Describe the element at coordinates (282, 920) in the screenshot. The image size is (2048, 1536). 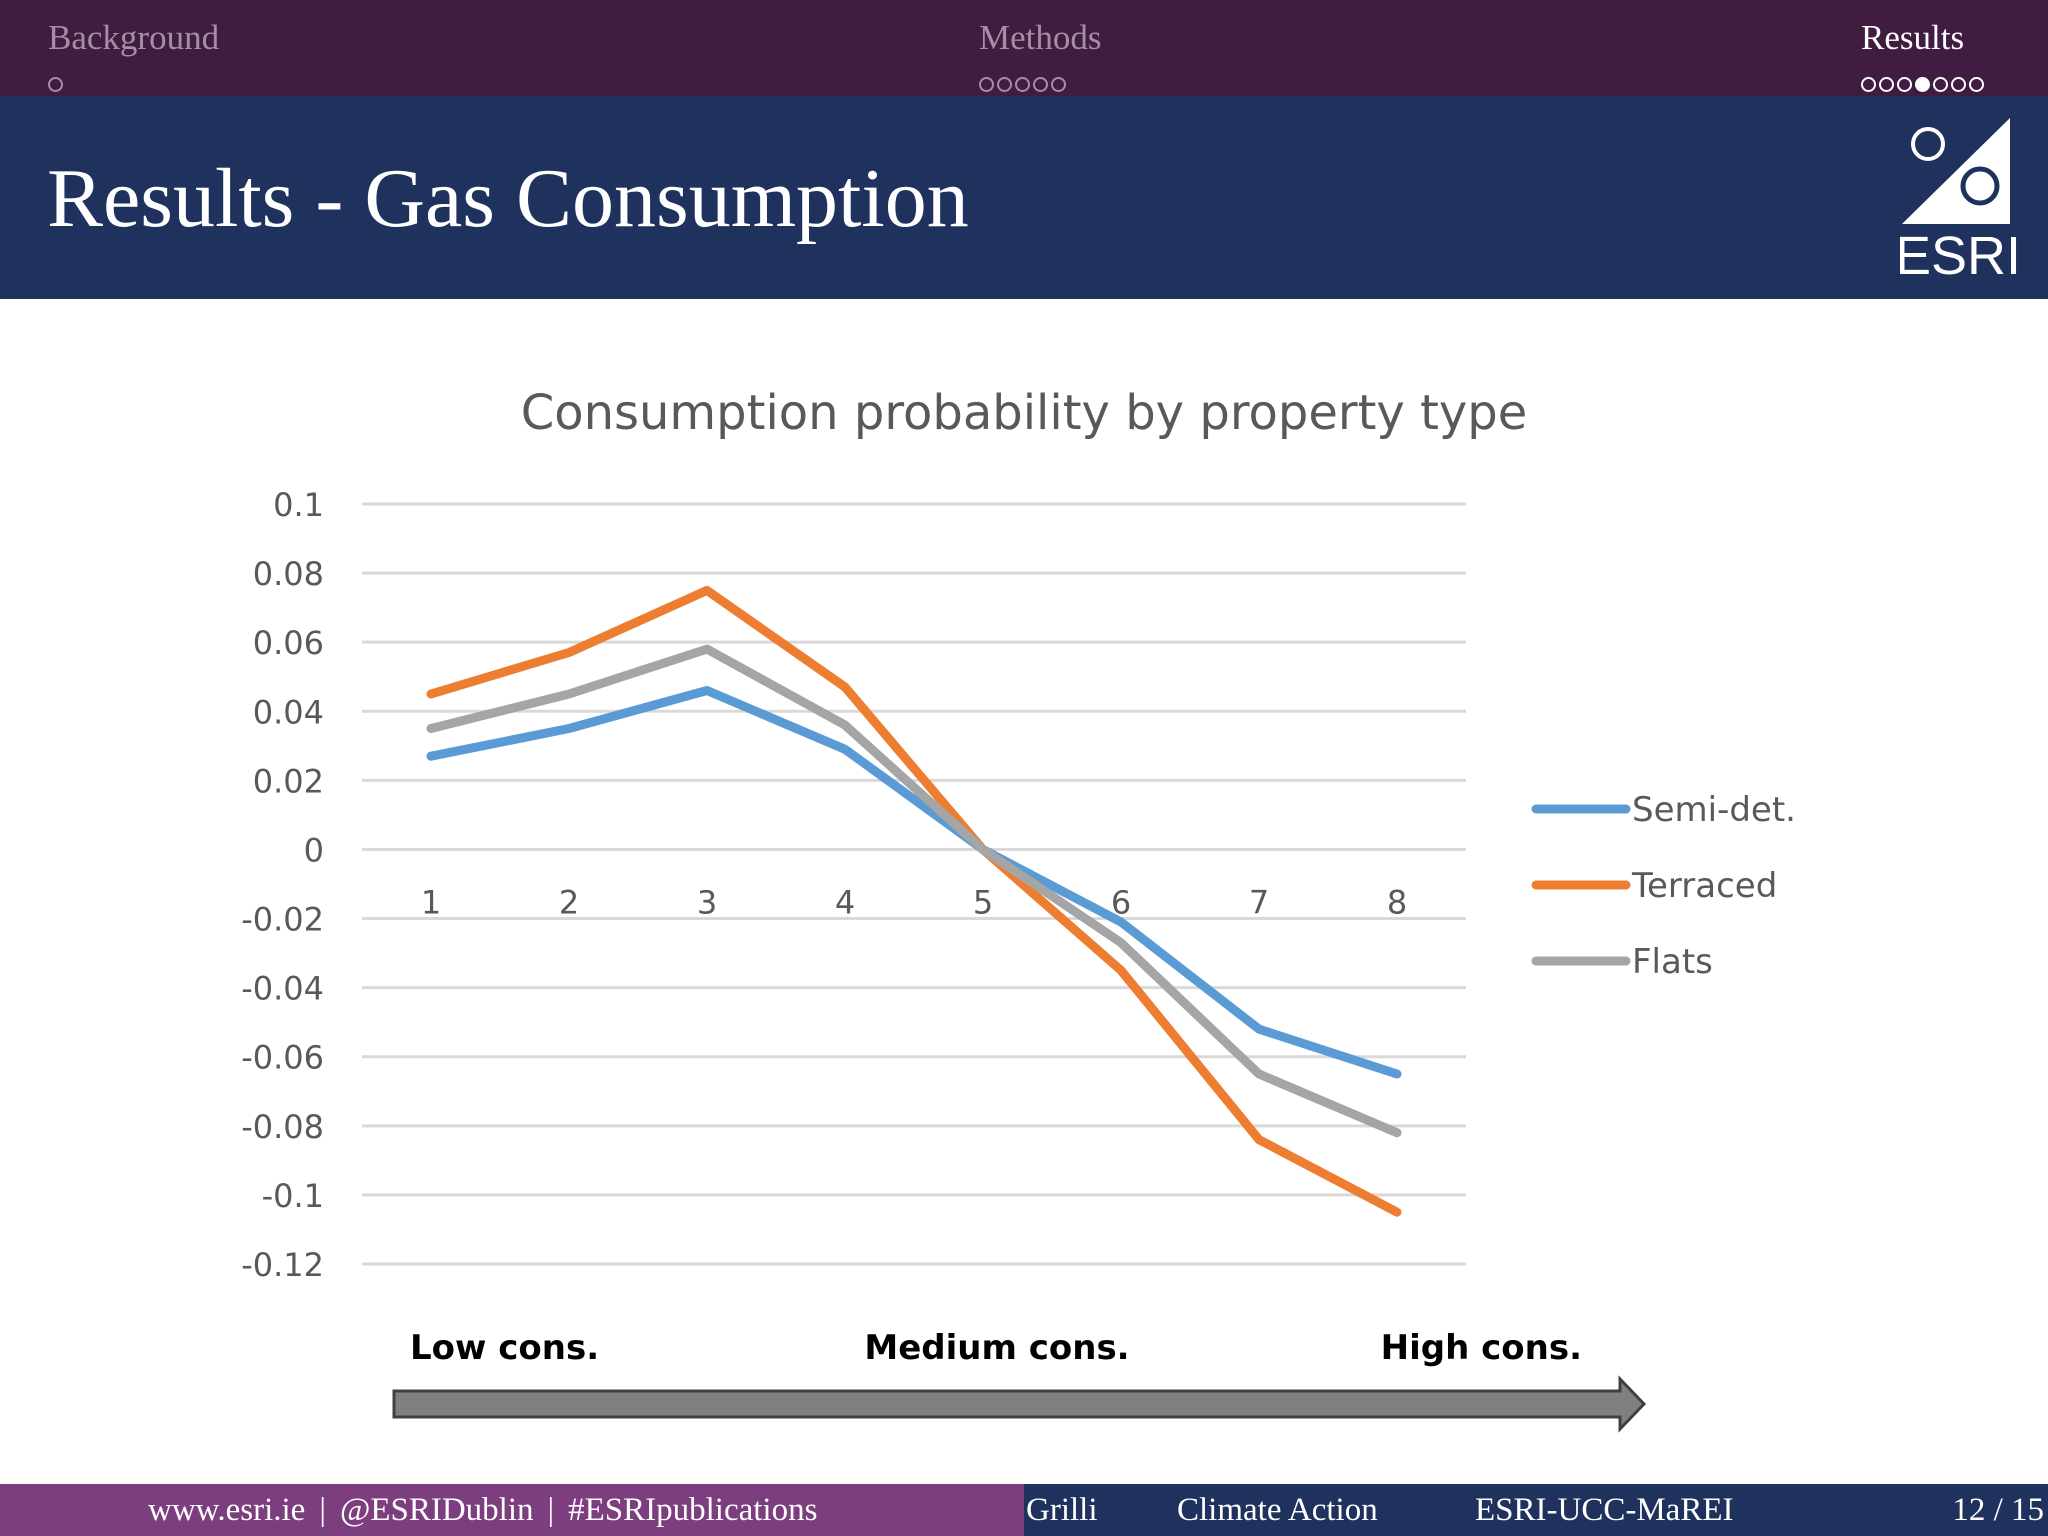
I see `y-tick-label: -0.02` at that location.